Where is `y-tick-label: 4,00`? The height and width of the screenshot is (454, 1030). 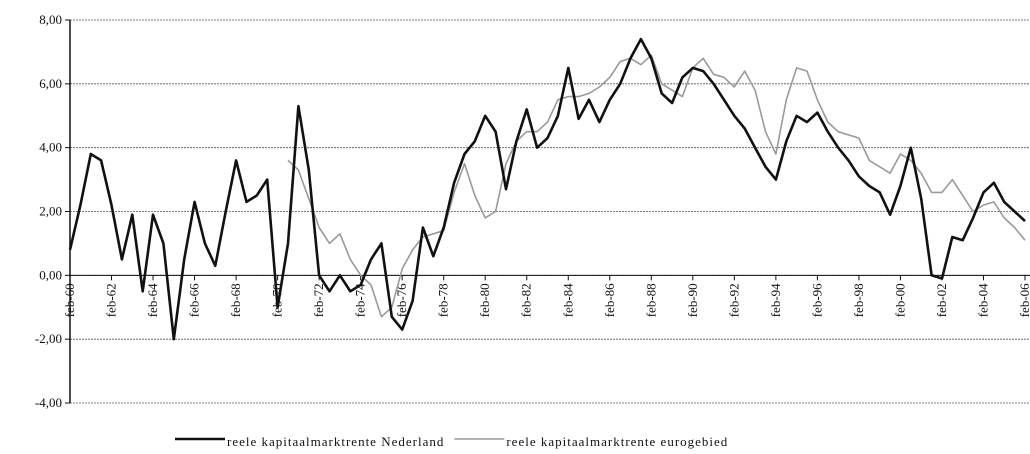 y-tick-label: 4,00 is located at coordinates (50, 147).